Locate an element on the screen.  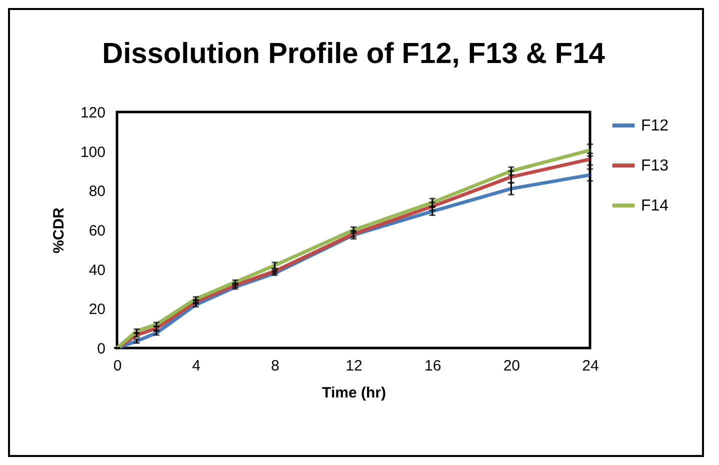
y-tick-label: 0 is located at coordinates (101, 349).